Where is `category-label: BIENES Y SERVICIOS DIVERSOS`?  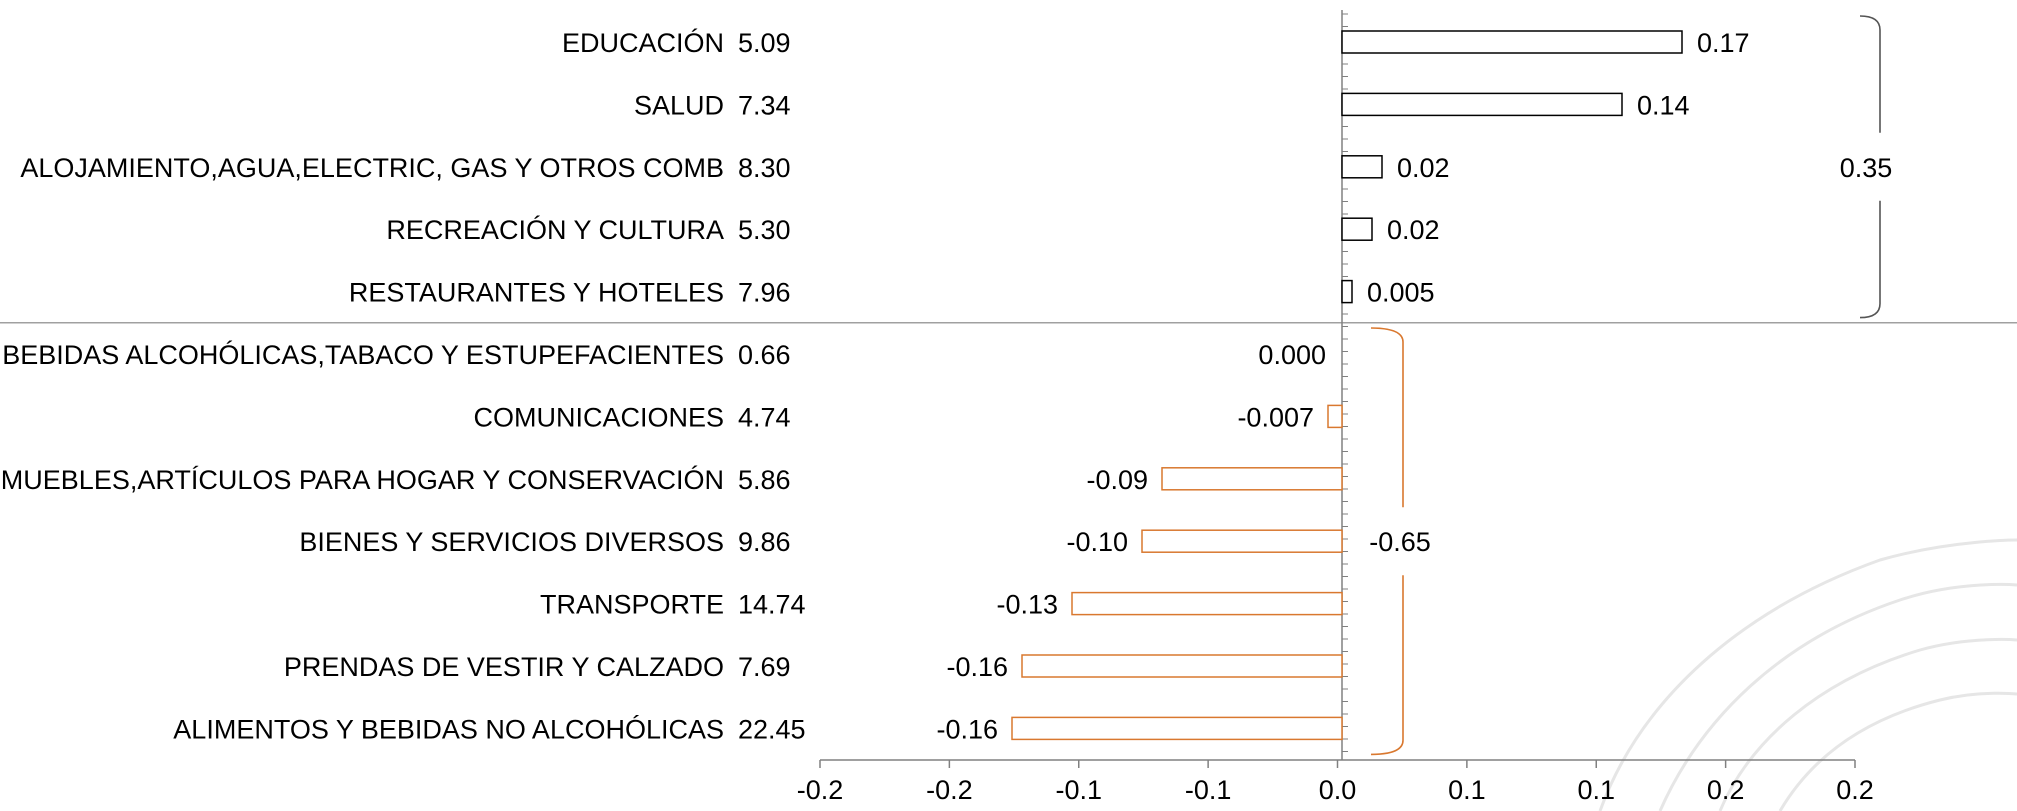 category-label: BIENES Y SERVICIOS DIVERSOS is located at coordinates (511, 542).